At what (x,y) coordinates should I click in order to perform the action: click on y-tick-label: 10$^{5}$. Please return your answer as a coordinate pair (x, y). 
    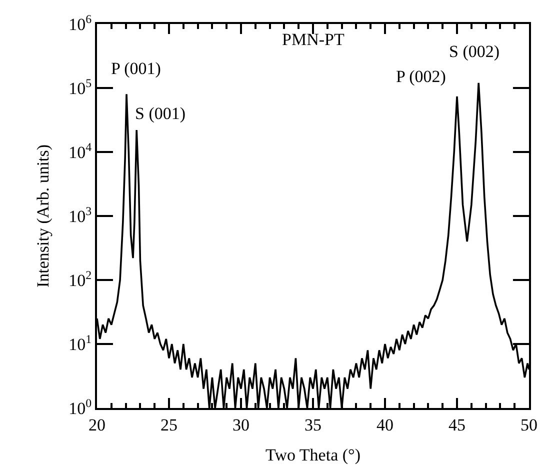
    Looking at the image, I should click on (80, 87).